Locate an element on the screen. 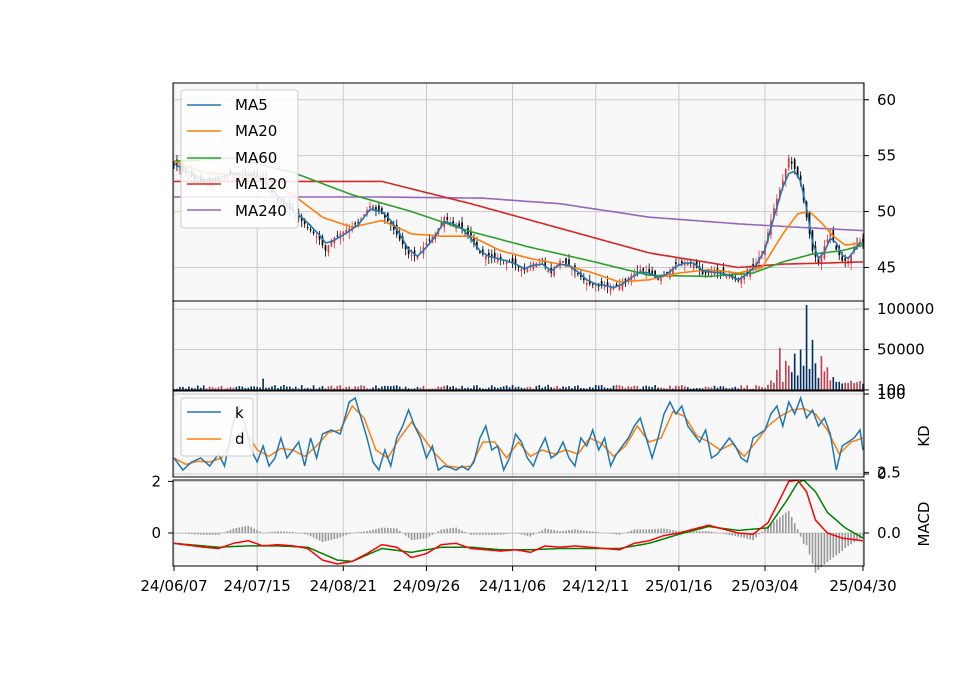 This screenshot has height=690, width=960. legend-ma5: MA5 is located at coordinates (251, 105).